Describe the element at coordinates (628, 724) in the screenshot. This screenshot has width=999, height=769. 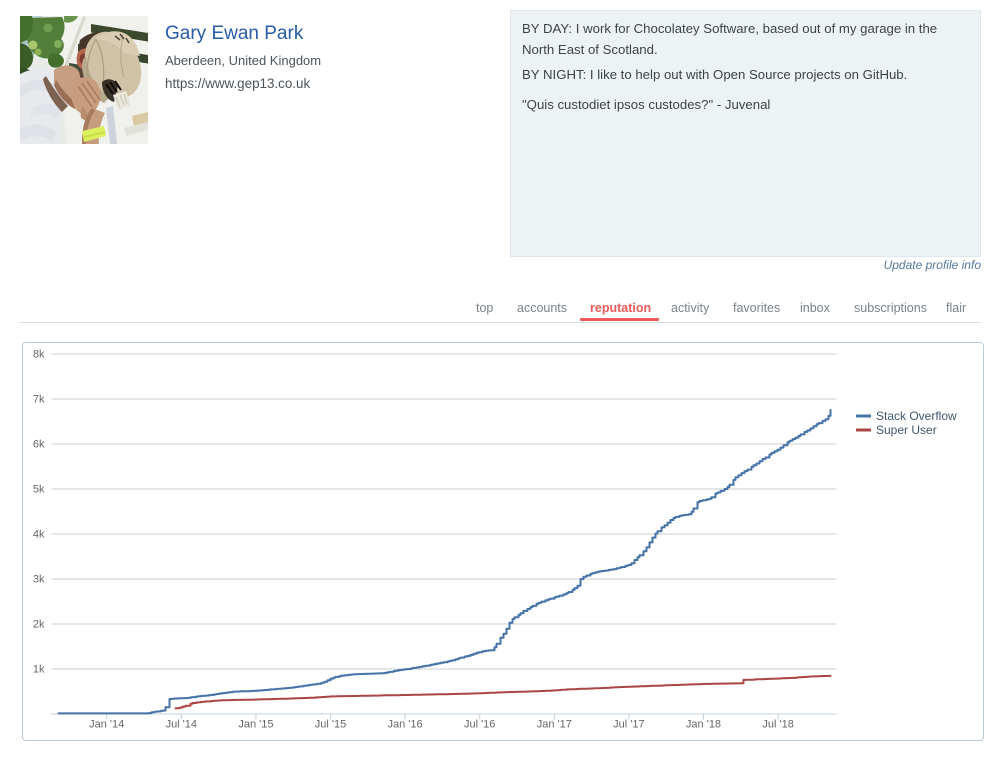
I see `svg-text: Jul '17` at that location.